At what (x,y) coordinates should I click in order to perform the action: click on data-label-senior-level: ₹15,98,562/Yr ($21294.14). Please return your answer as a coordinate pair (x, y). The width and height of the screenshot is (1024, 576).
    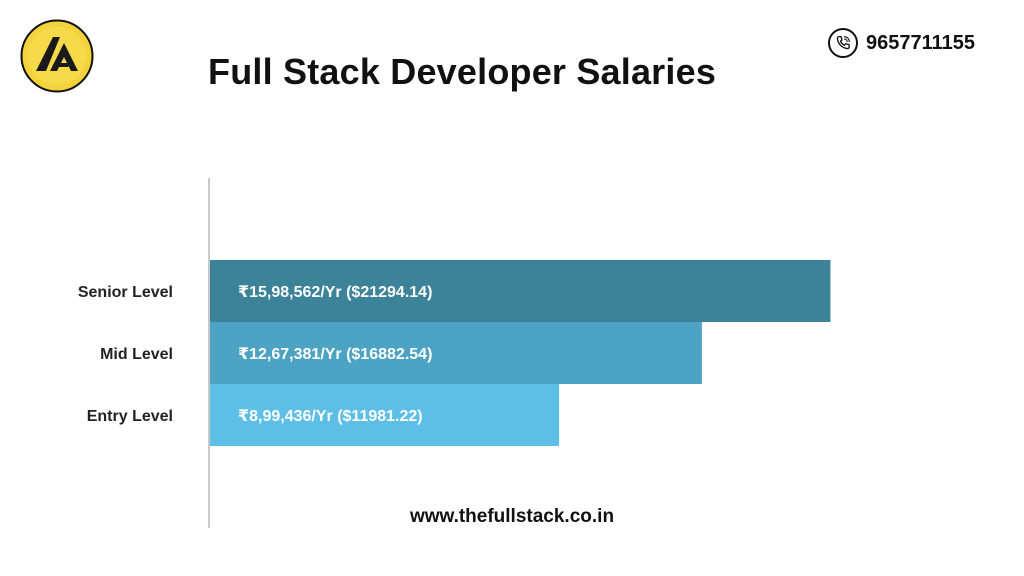
    Looking at the image, I should click on (335, 292).